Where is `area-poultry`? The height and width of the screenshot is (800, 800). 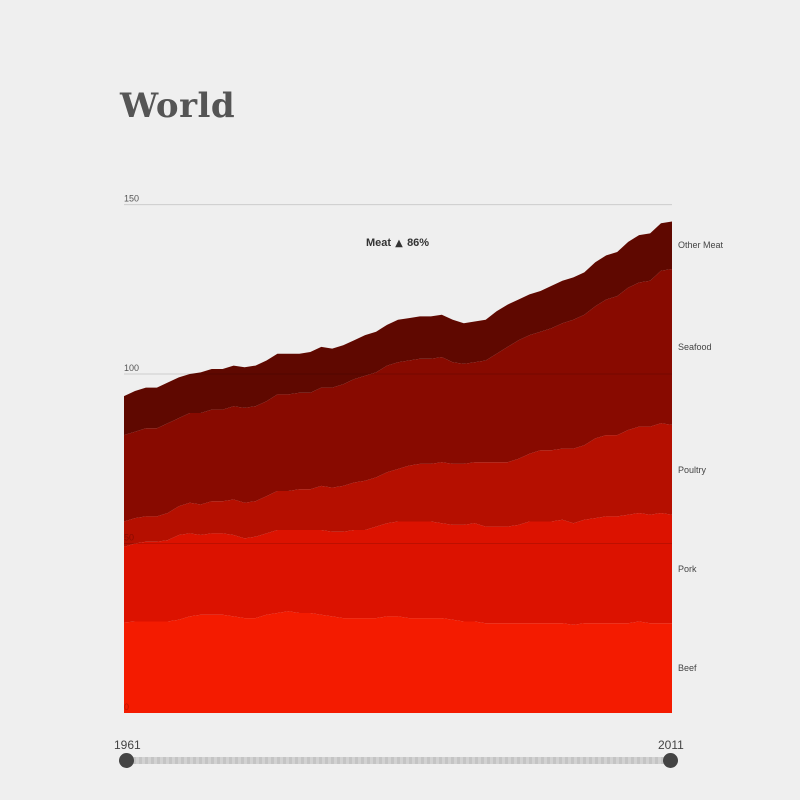
area-poultry is located at coordinates (398, 485).